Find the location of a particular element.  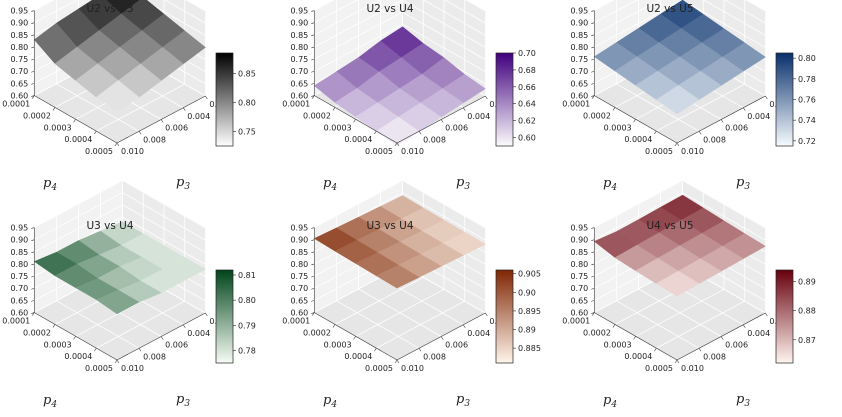

subplot-title: U3 vs U4 is located at coordinates (389, 226).